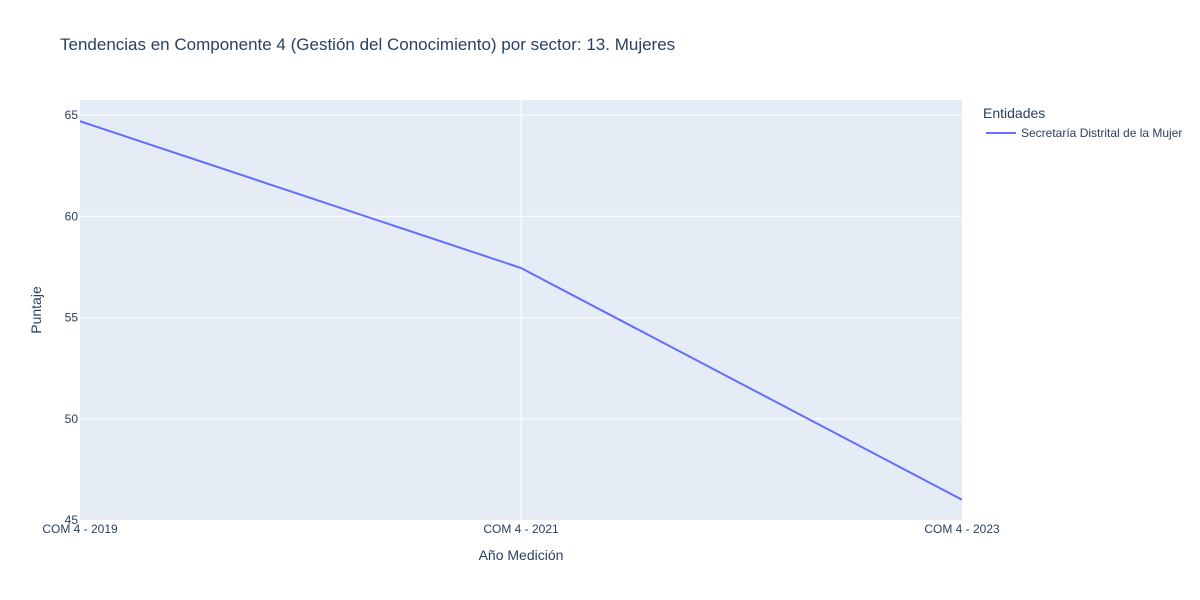 This screenshot has width=1200, height=600. What do you see at coordinates (521, 555) in the screenshot?
I see `x-axis-title: Año Medición` at bounding box center [521, 555].